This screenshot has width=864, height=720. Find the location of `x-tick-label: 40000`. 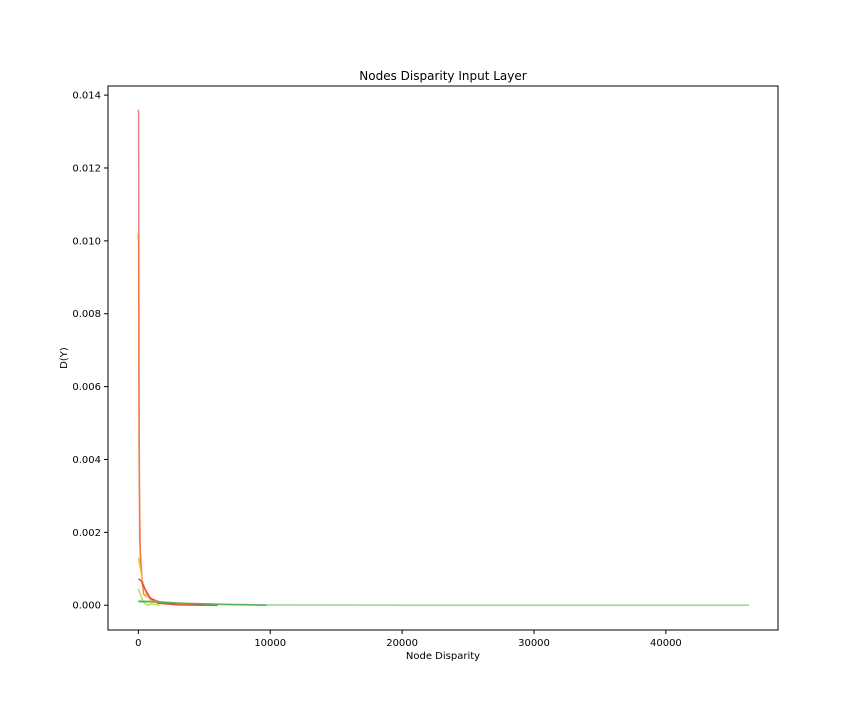

x-tick-label: 40000 is located at coordinates (666, 643).